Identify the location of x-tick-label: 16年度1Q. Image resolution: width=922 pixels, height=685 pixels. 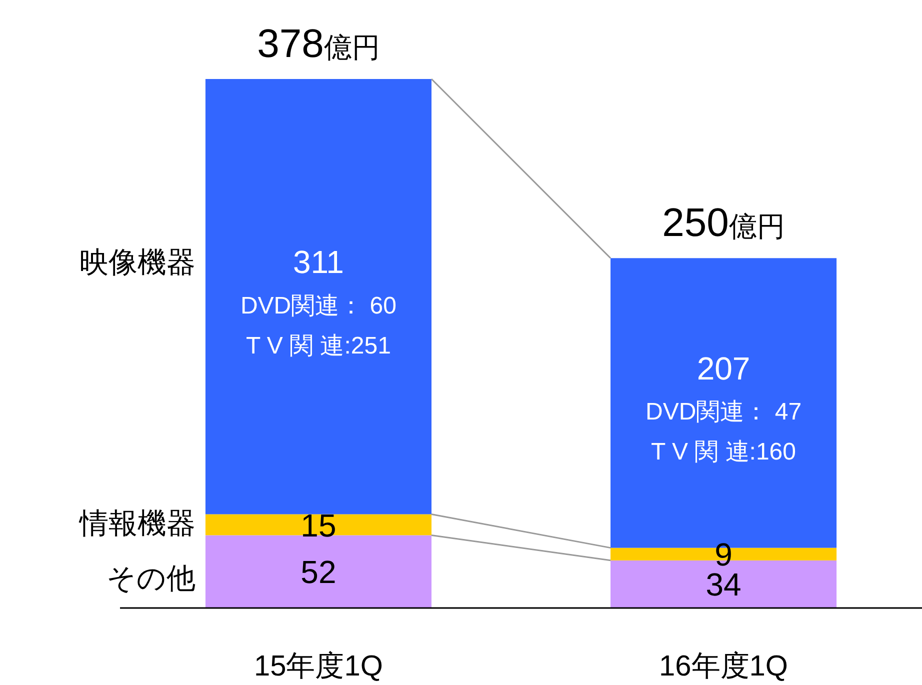
(723, 666).